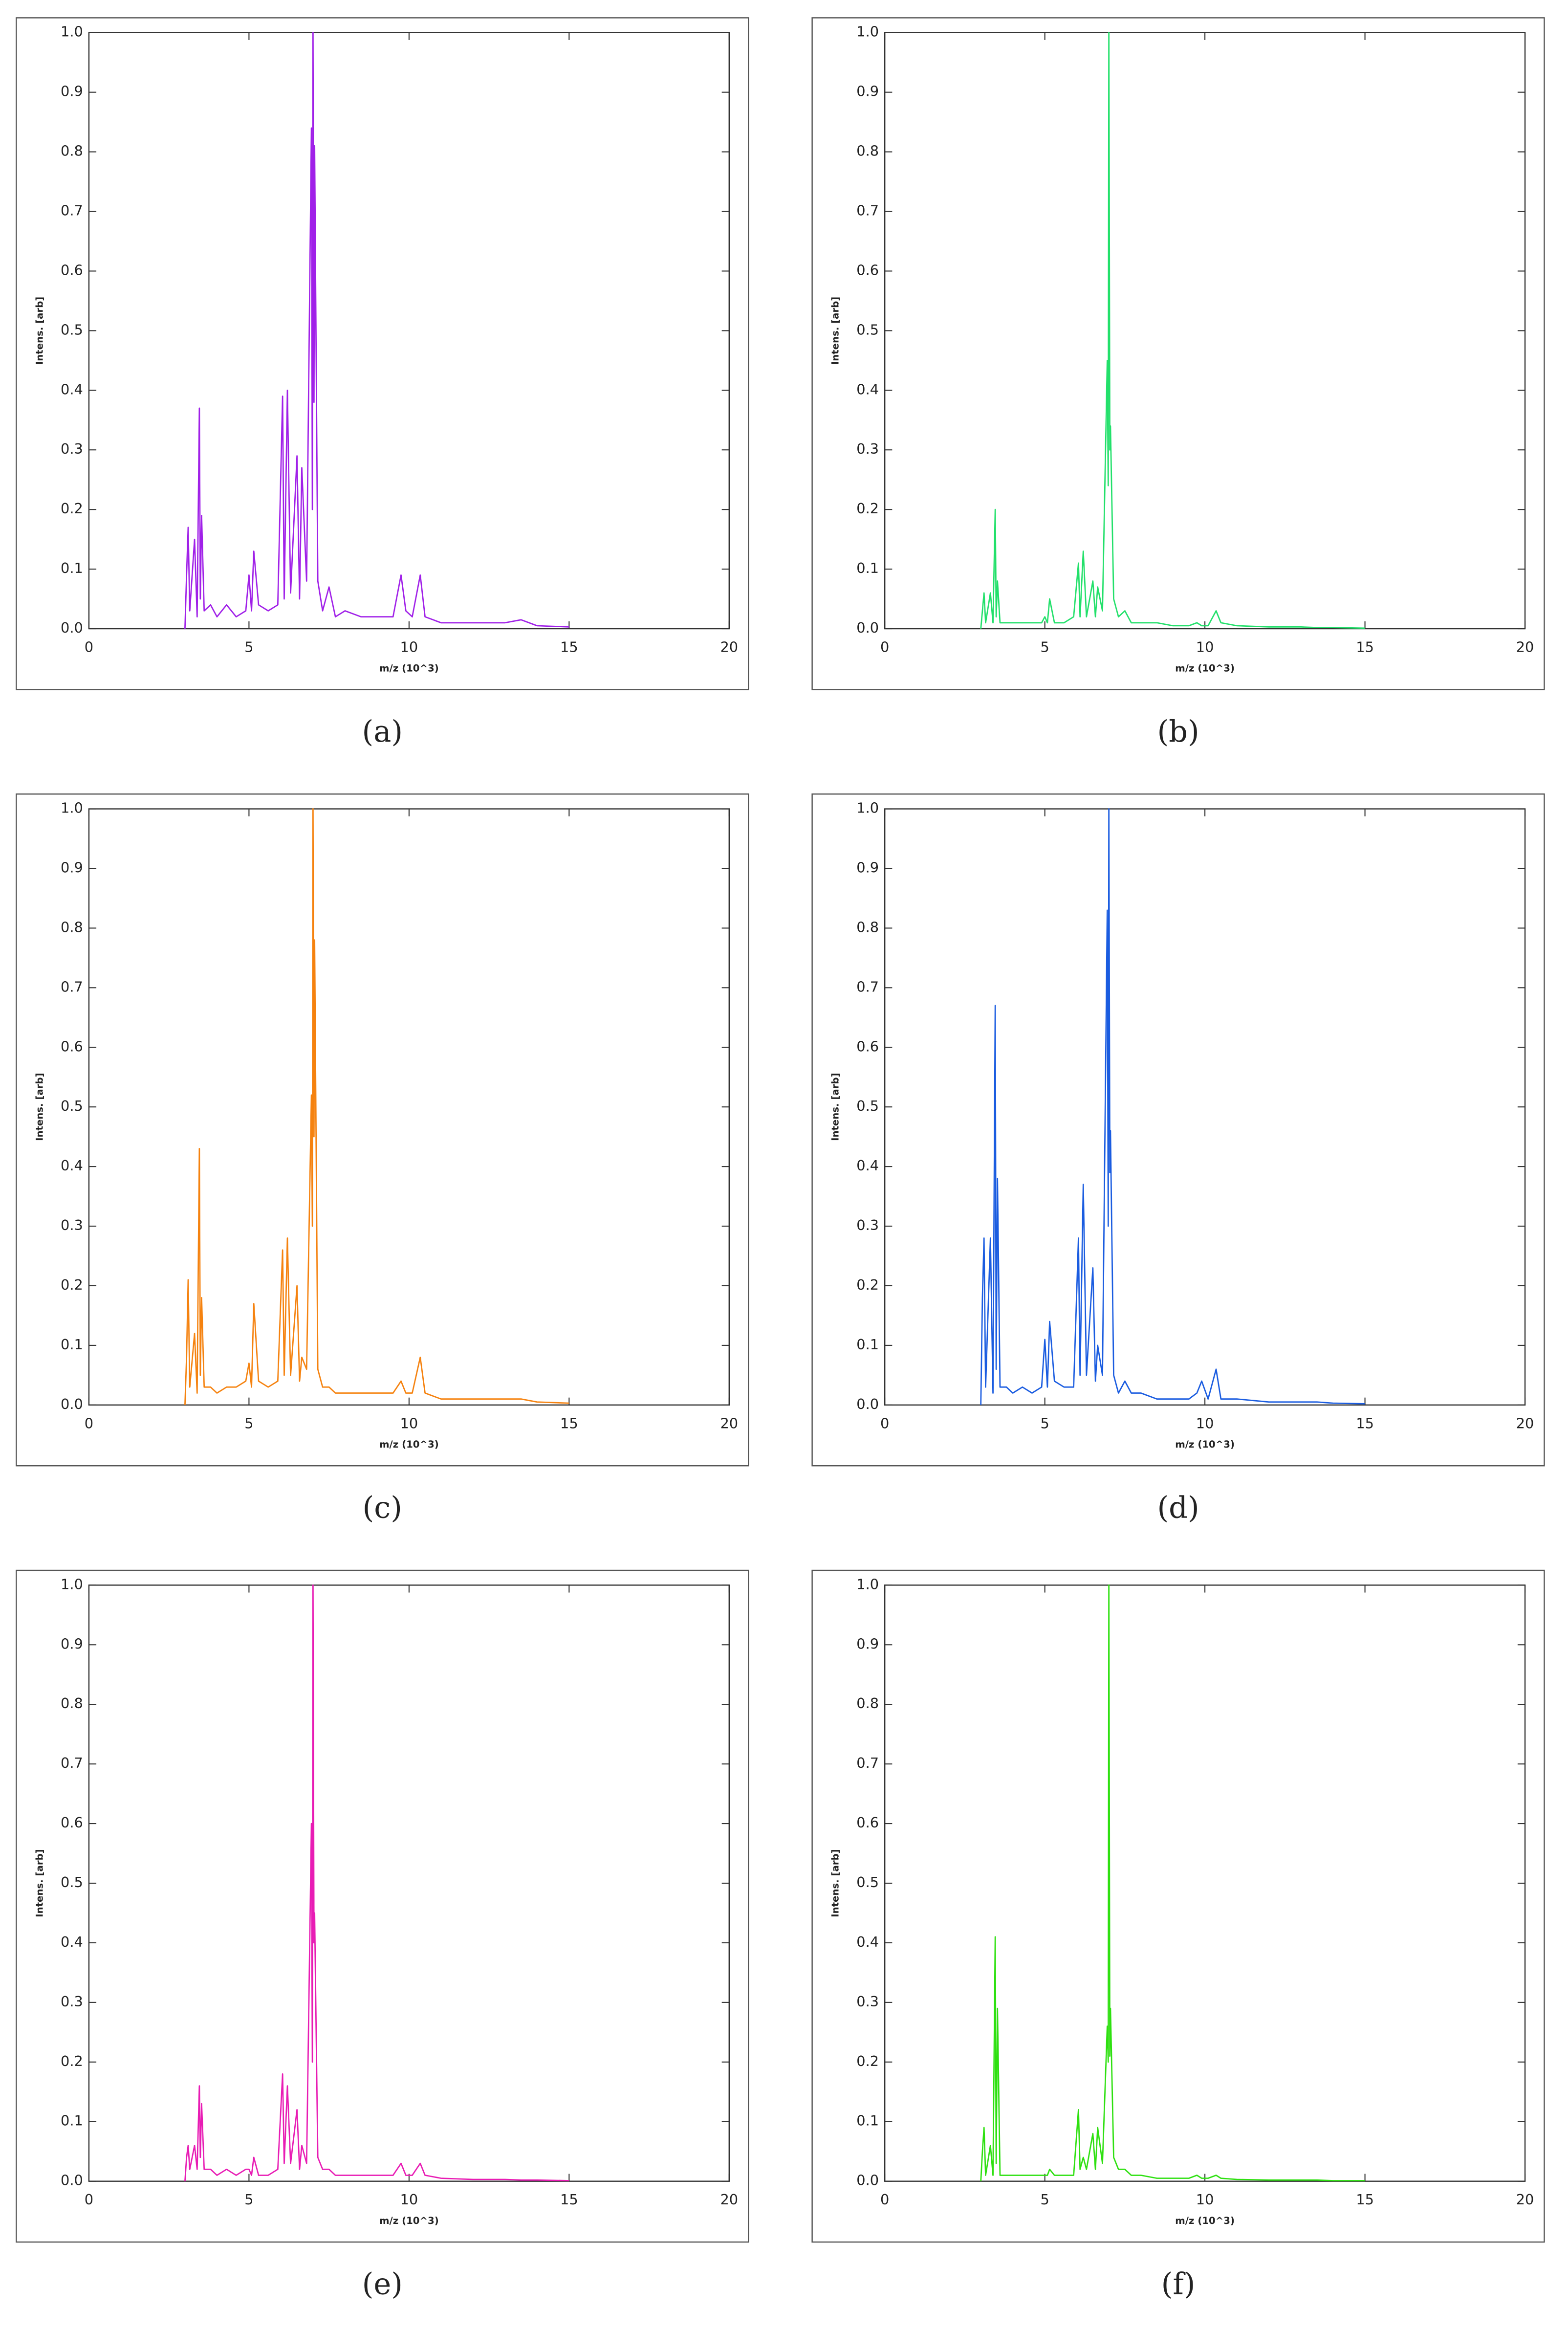  Describe the element at coordinates (1178, 732) in the screenshot. I see `panel-caption: (b)` at that location.